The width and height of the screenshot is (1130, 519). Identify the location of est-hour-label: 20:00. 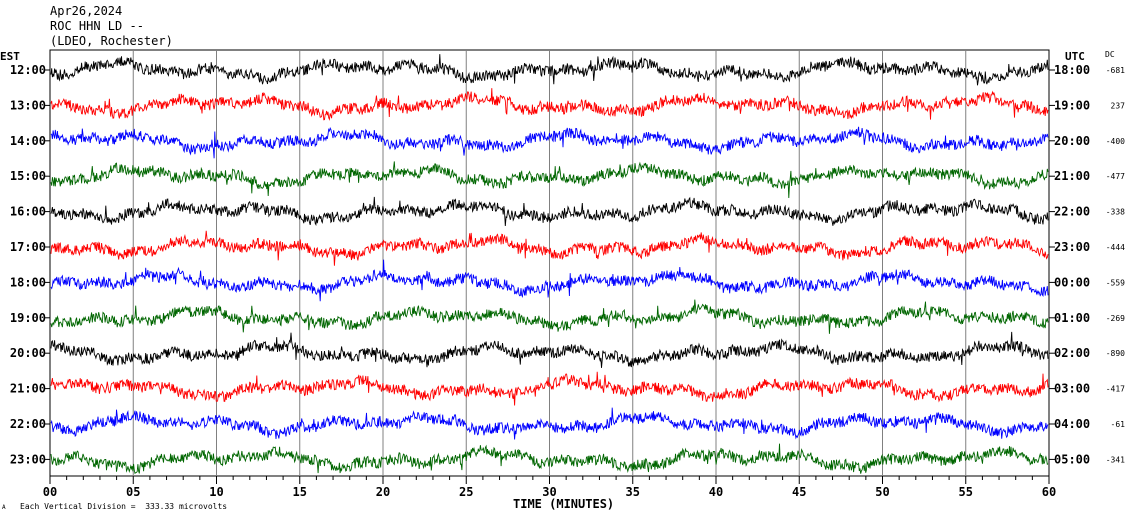
(28, 353).